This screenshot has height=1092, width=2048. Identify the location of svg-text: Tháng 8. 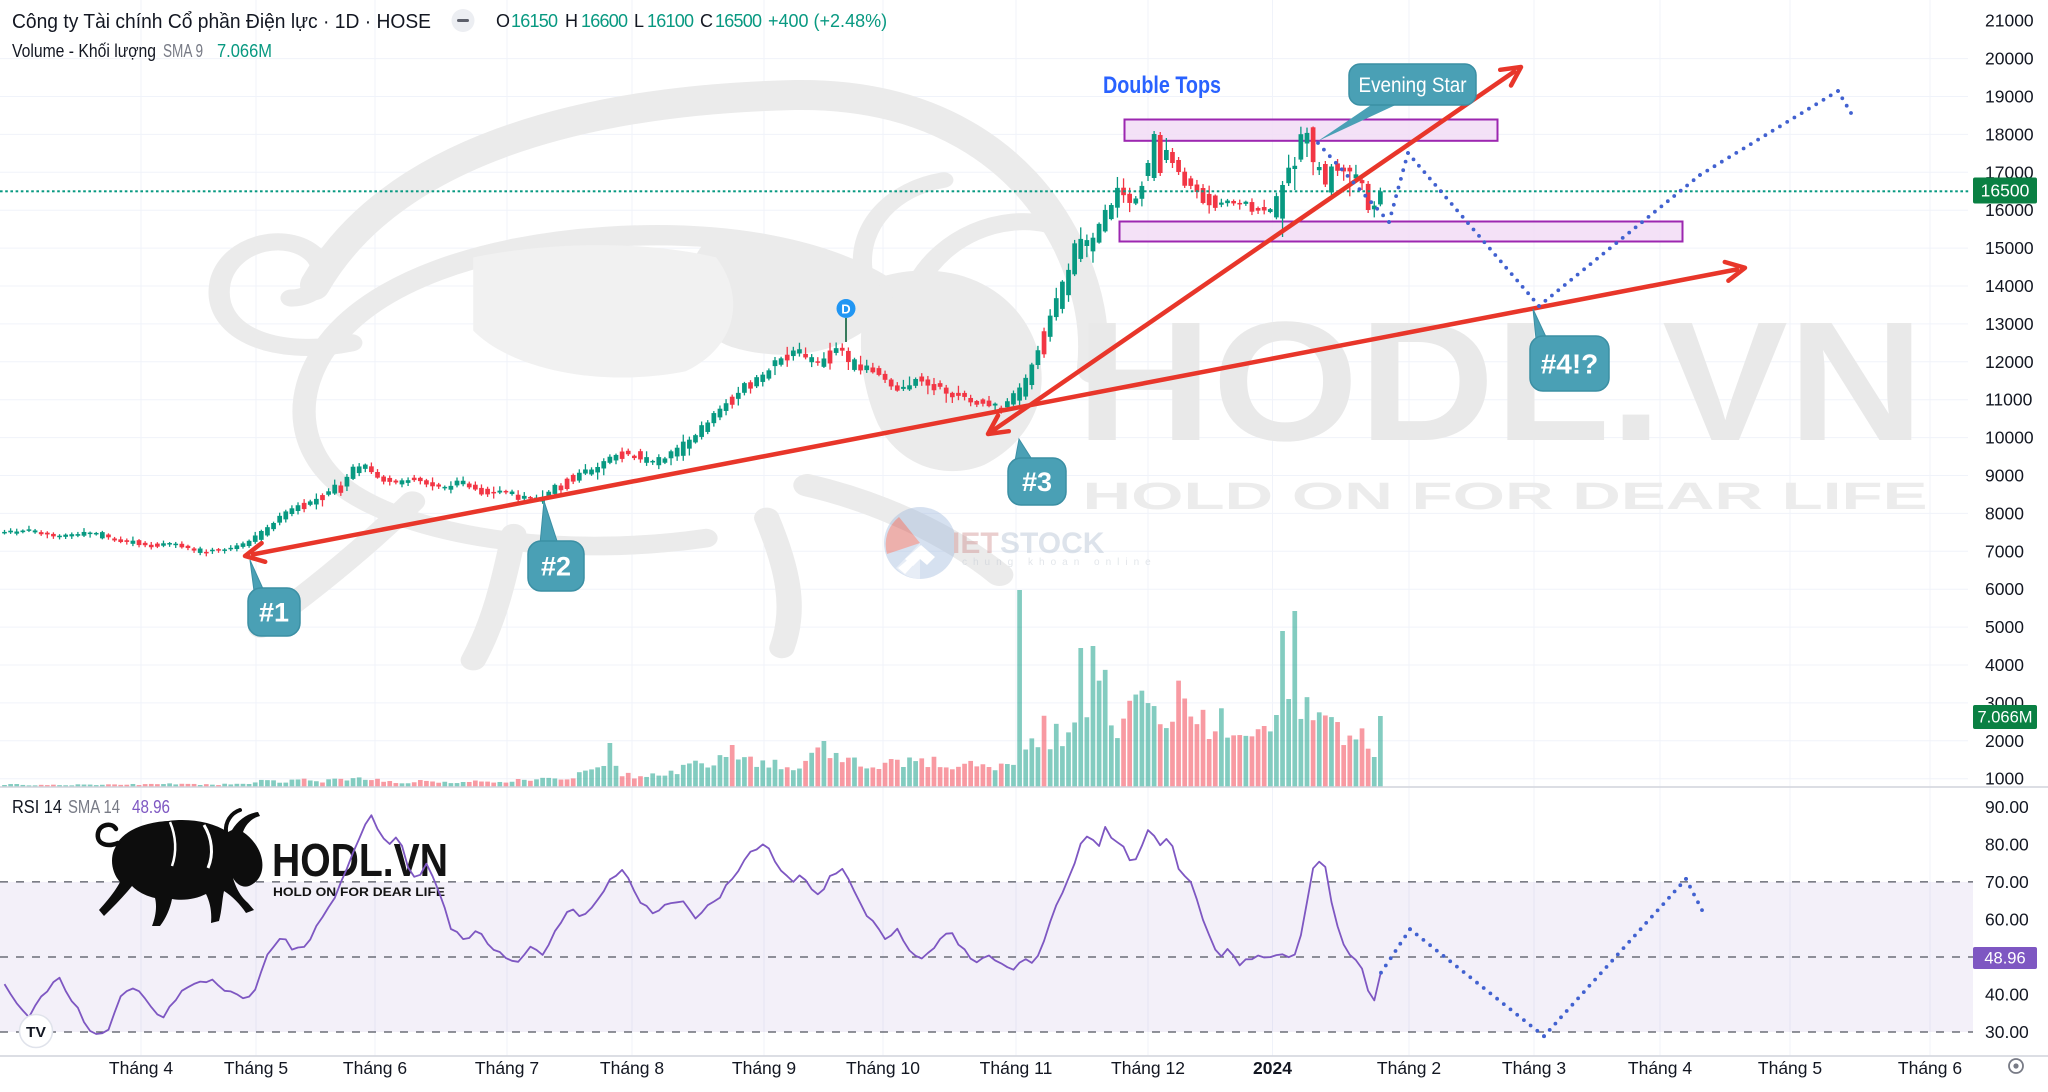
(632, 1068).